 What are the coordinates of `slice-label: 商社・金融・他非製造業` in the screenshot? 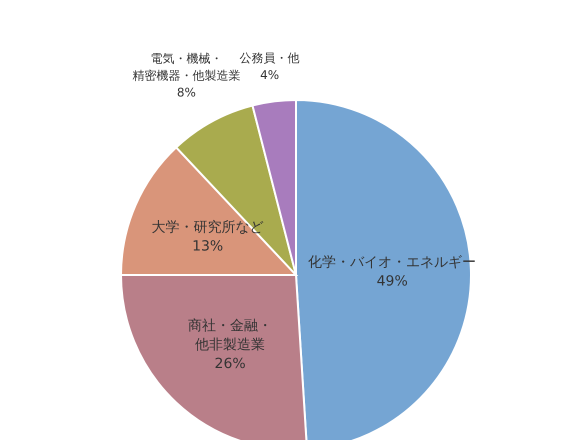 It's located at (230, 336).